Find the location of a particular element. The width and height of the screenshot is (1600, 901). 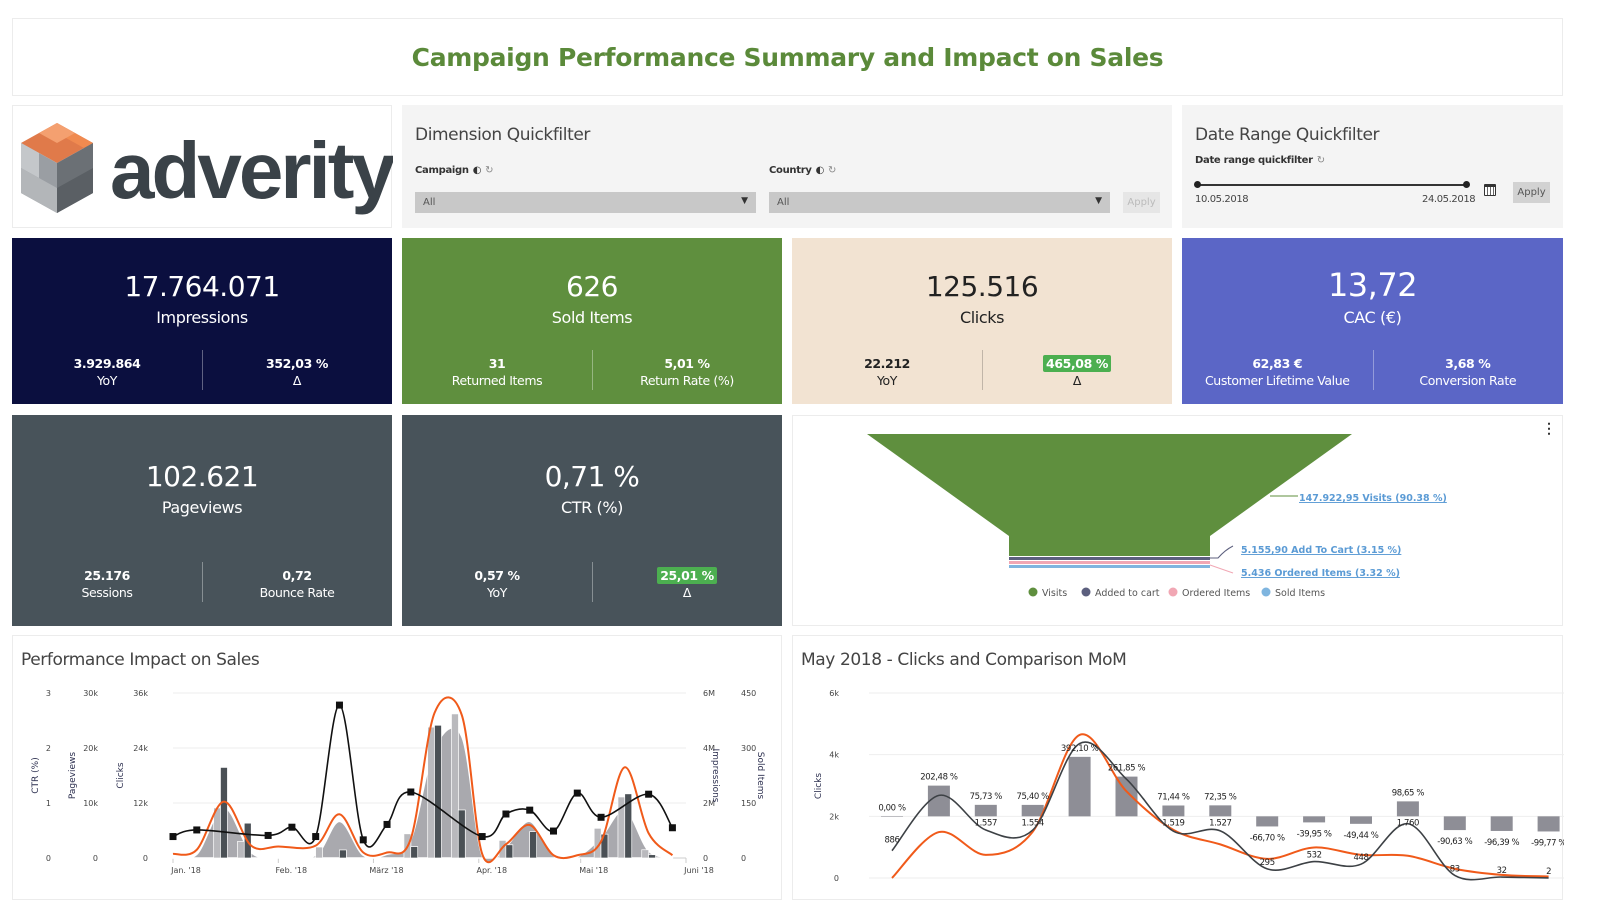

kpi-card-ctr: 0,71 % CTR (%) 0,57 % YoY 25,01 % Δ is located at coordinates (592, 520).